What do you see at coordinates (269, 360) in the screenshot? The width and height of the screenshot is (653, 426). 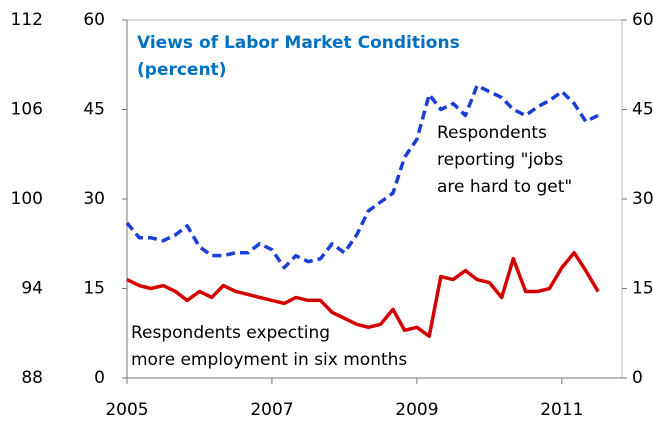 I see `series-label: more employment in six months` at bounding box center [269, 360].